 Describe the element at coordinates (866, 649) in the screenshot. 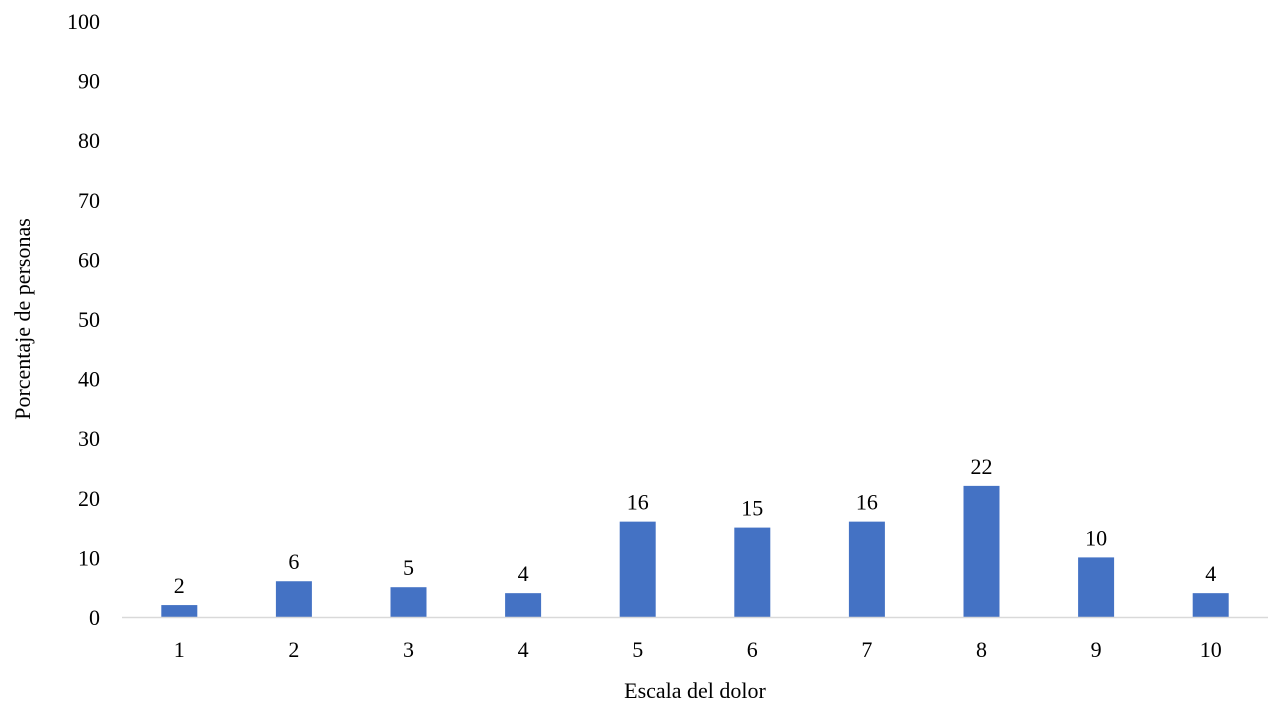

I see `x-tick-label: 7` at that location.